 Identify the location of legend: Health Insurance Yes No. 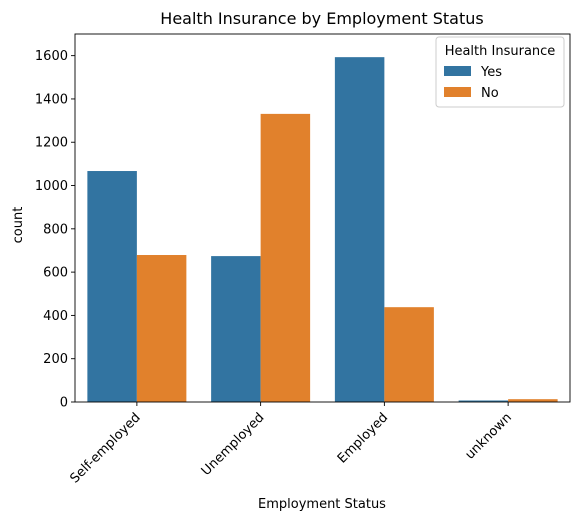
(500, 72).